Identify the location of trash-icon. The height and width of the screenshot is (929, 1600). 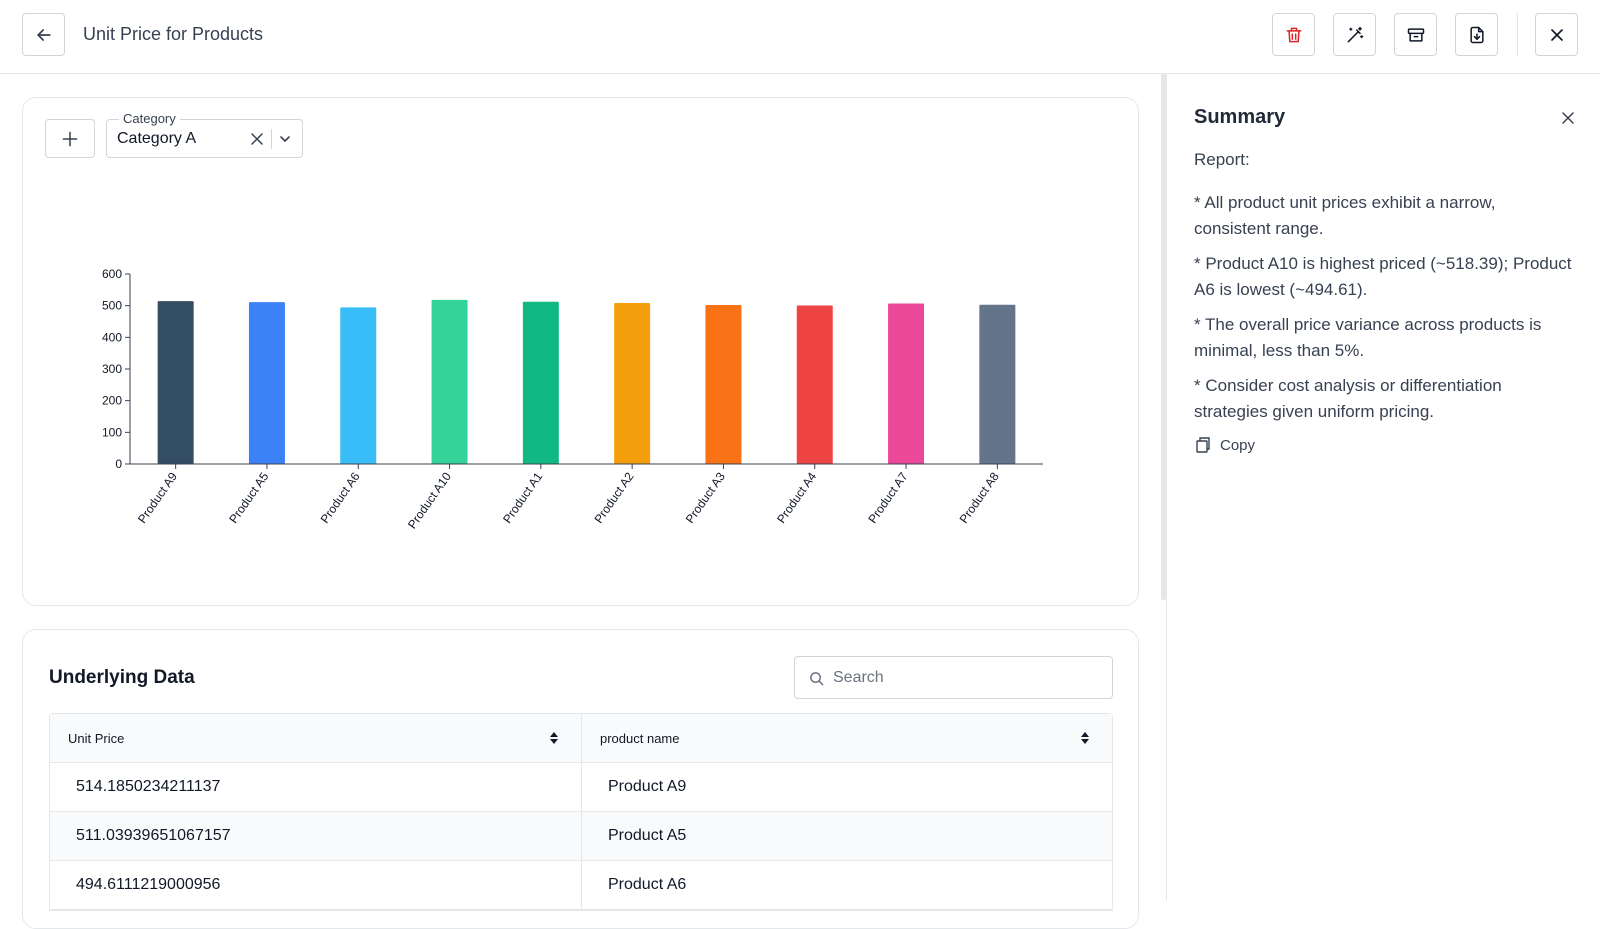
(1293, 34).